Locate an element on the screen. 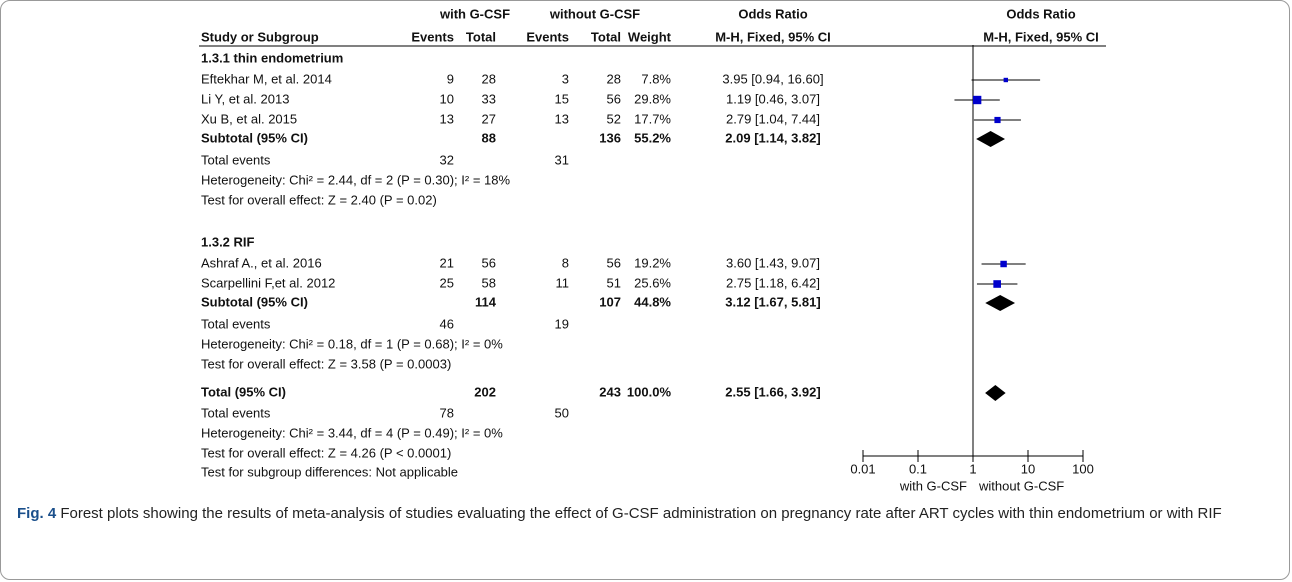 This screenshot has width=1292, height=582. total: 88 is located at coordinates (489, 137).